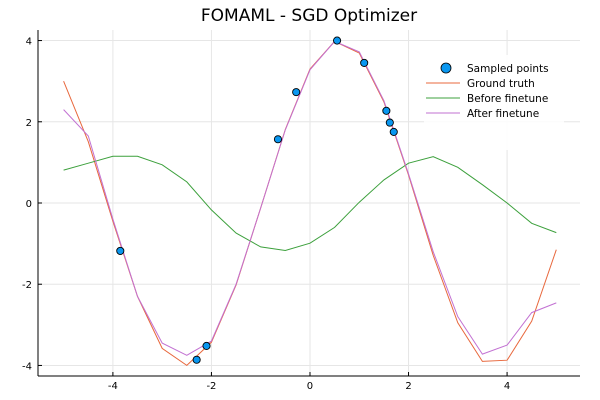 This screenshot has height=400, width=600. I want to click on legend-label-before: Before finetune, so click(507, 99).